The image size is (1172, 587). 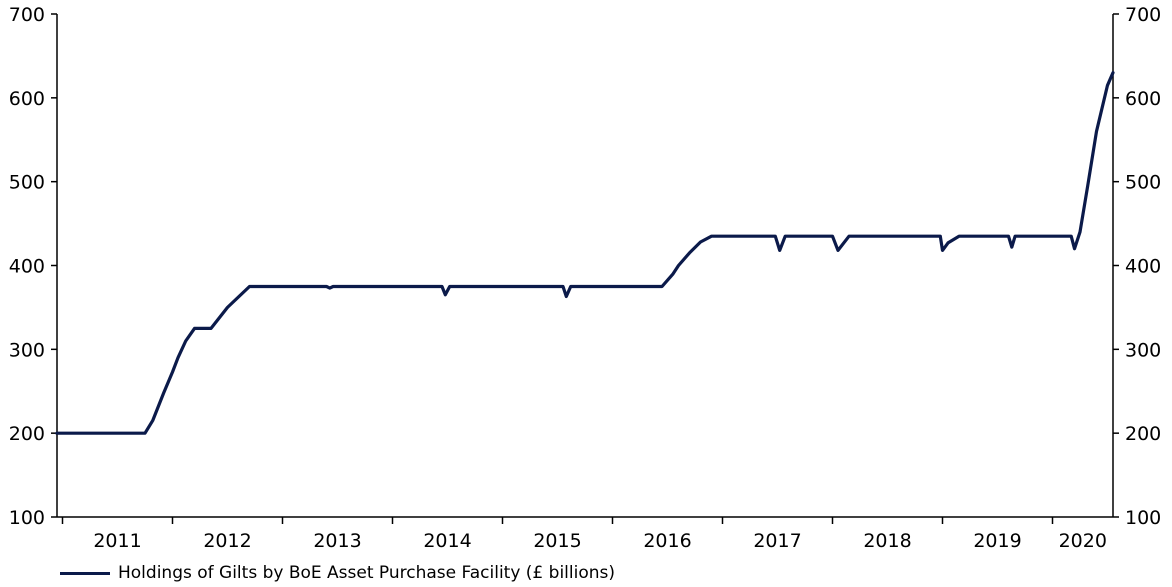 I want to click on legend-swatch, so click(x=85, y=573).